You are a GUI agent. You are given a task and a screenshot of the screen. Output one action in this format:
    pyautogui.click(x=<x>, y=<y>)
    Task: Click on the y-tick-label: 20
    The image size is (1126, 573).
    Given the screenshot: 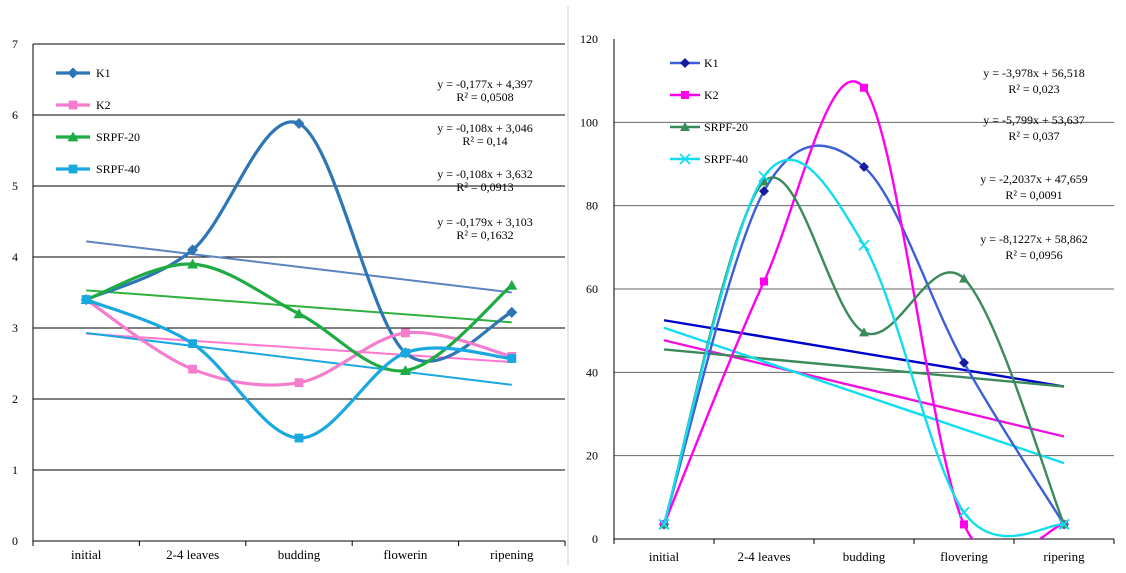 What is the action you would take?
    pyautogui.click(x=592, y=456)
    